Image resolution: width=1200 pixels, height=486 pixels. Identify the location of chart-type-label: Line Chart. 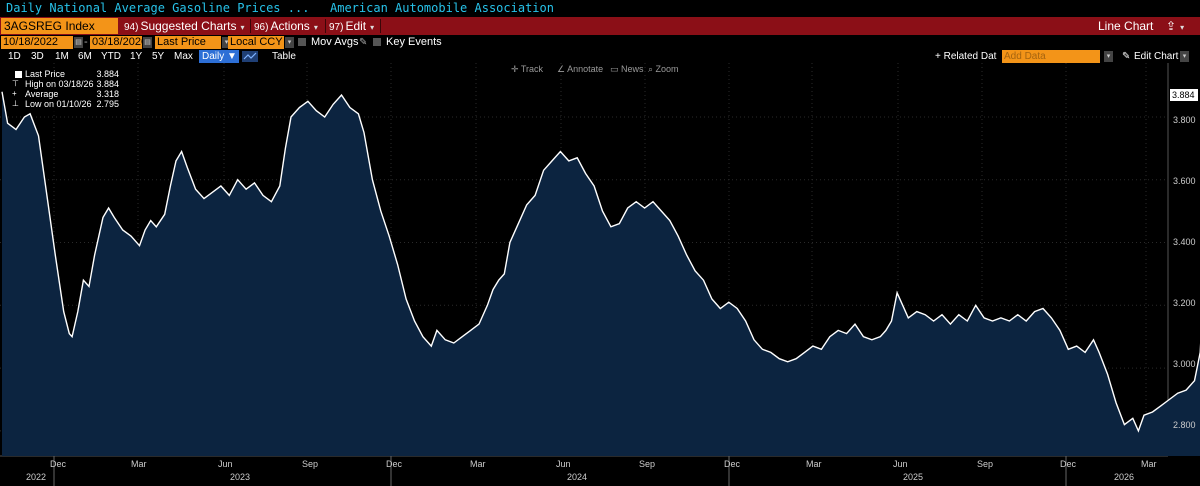
(1126, 26).